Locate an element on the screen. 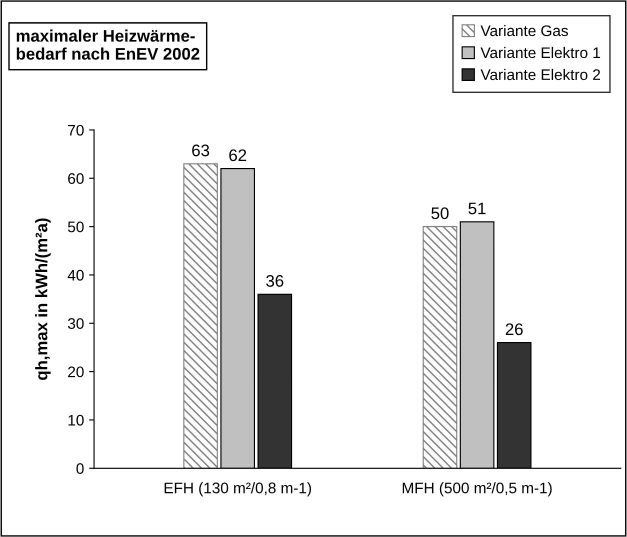 Image resolution: width=627 pixels, height=537 pixels. data-label: 36 is located at coordinates (275, 281).